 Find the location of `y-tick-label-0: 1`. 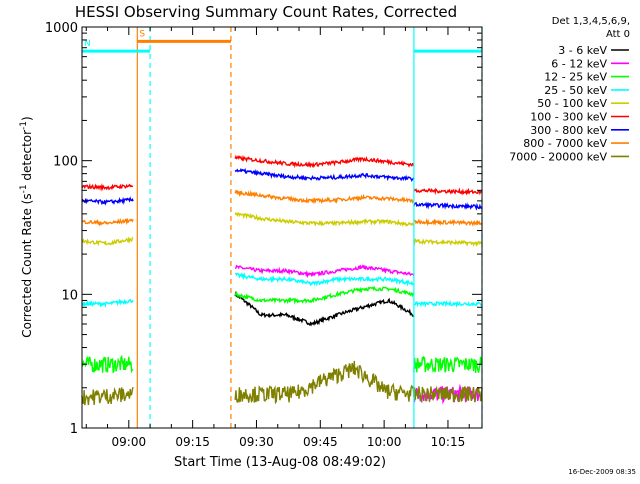

y-tick-label-0: 1 is located at coordinates (74, 429).